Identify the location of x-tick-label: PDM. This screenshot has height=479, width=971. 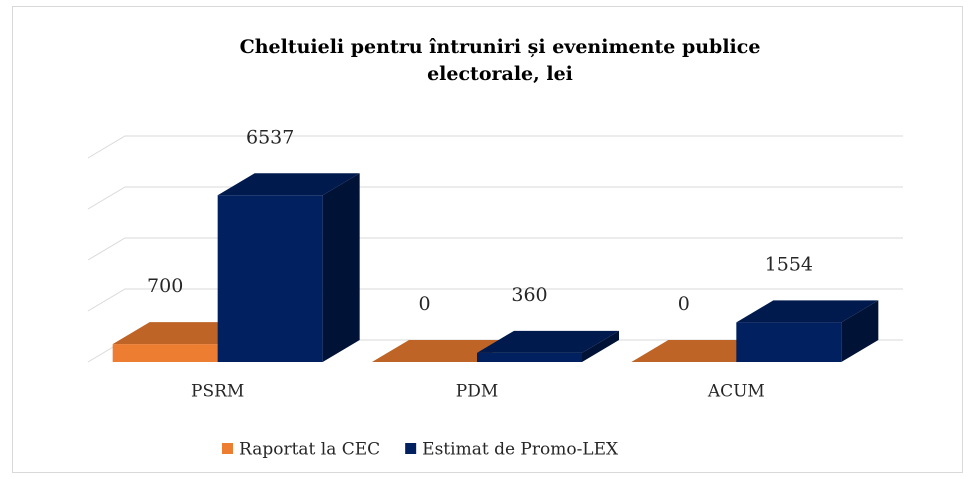
(477, 392).